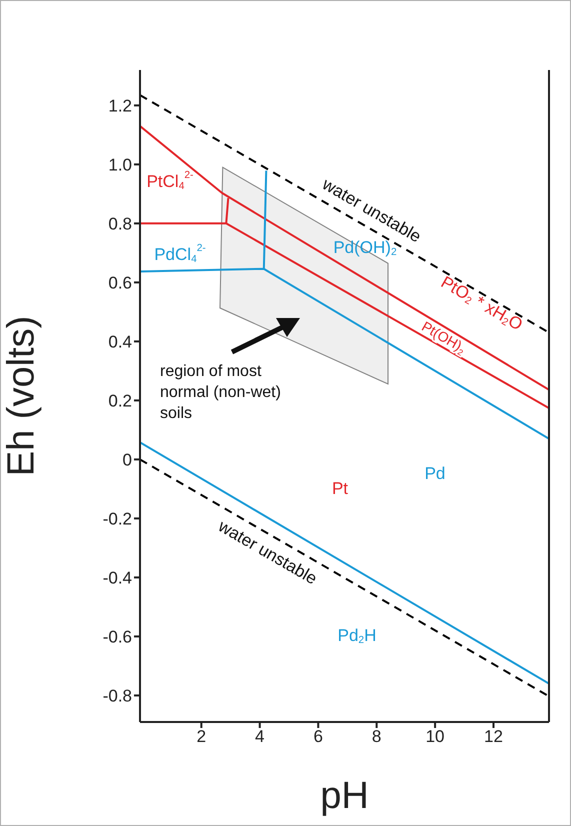 This screenshot has height=826, width=571. I want to click on x-tick-label: 2, so click(201, 736).